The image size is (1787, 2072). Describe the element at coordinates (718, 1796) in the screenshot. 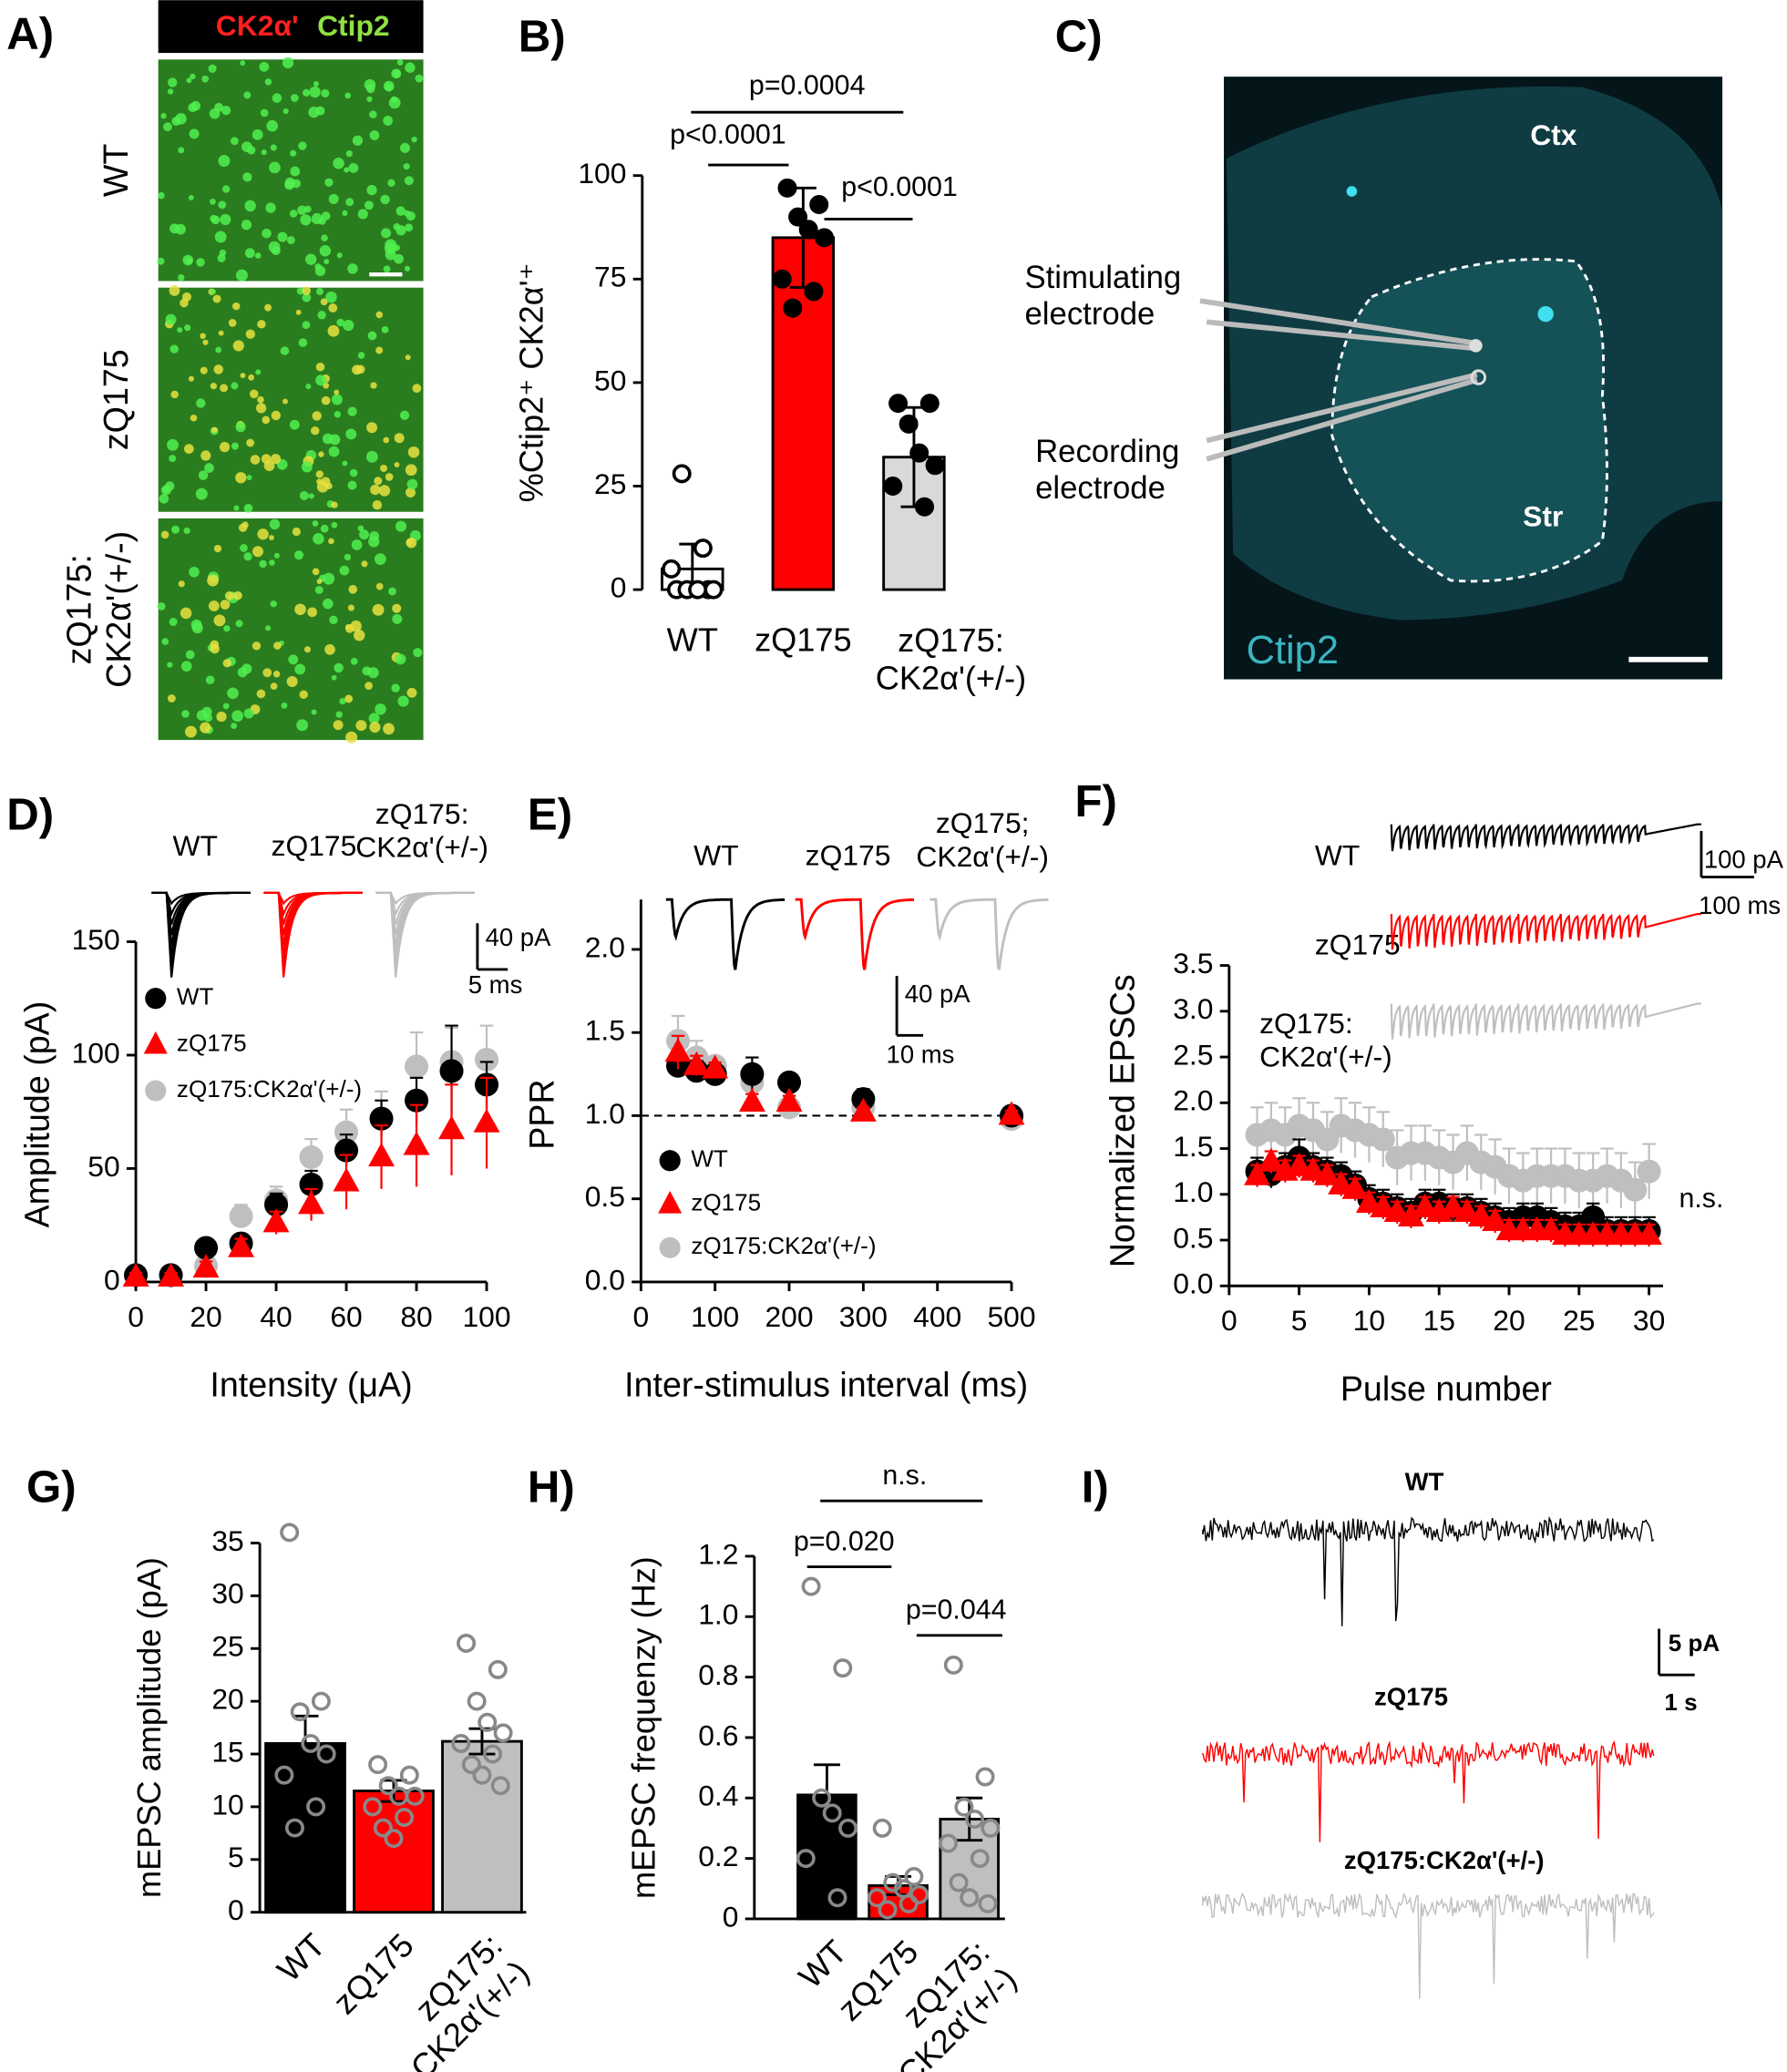

I see `y-tick-label: 0.4` at that location.